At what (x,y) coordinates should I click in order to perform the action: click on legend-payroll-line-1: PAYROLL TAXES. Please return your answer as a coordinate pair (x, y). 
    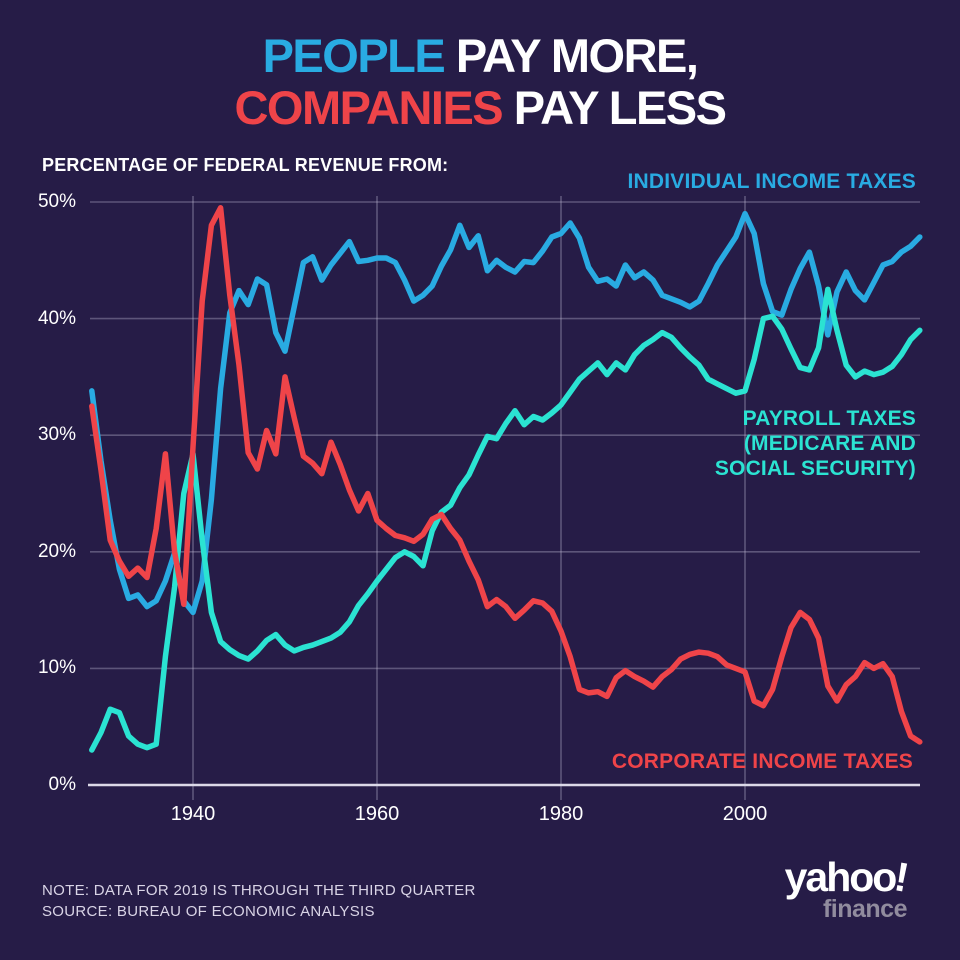
    Looking at the image, I should click on (829, 418).